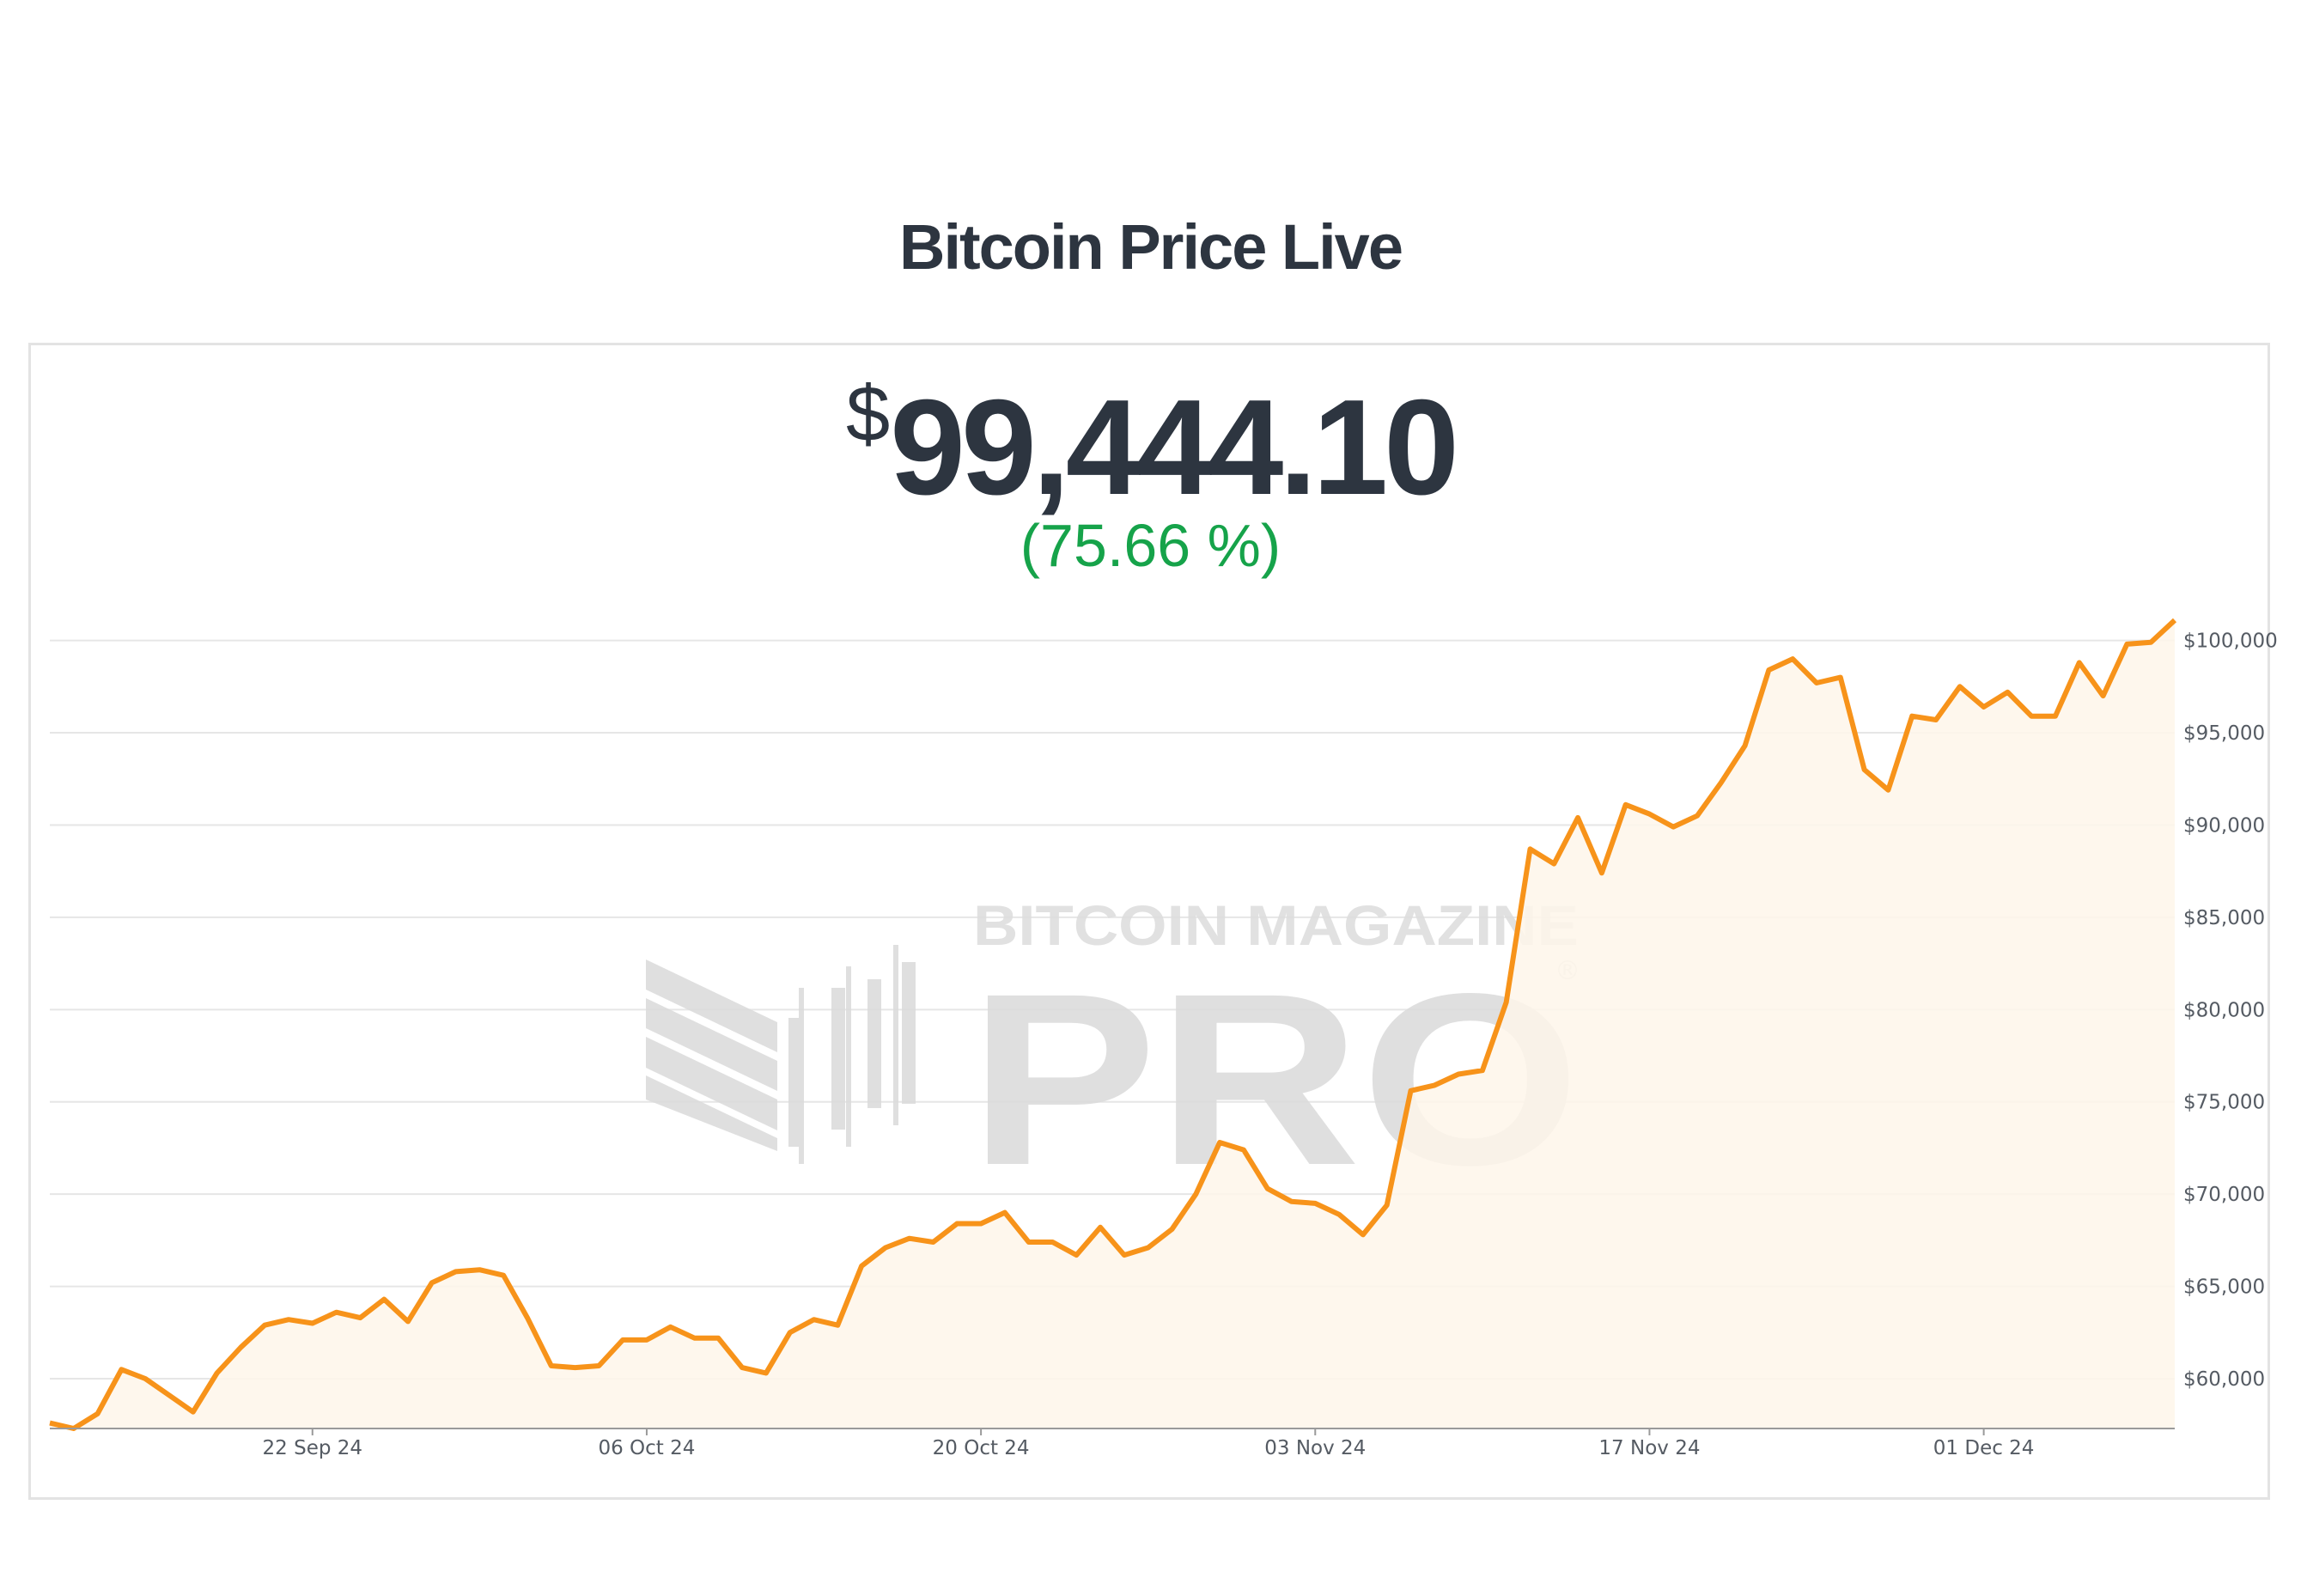 Image resolution: width=2301 pixels, height=1596 pixels. I want to click on page-title: Bitcoin Price Live, so click(1151, 247).